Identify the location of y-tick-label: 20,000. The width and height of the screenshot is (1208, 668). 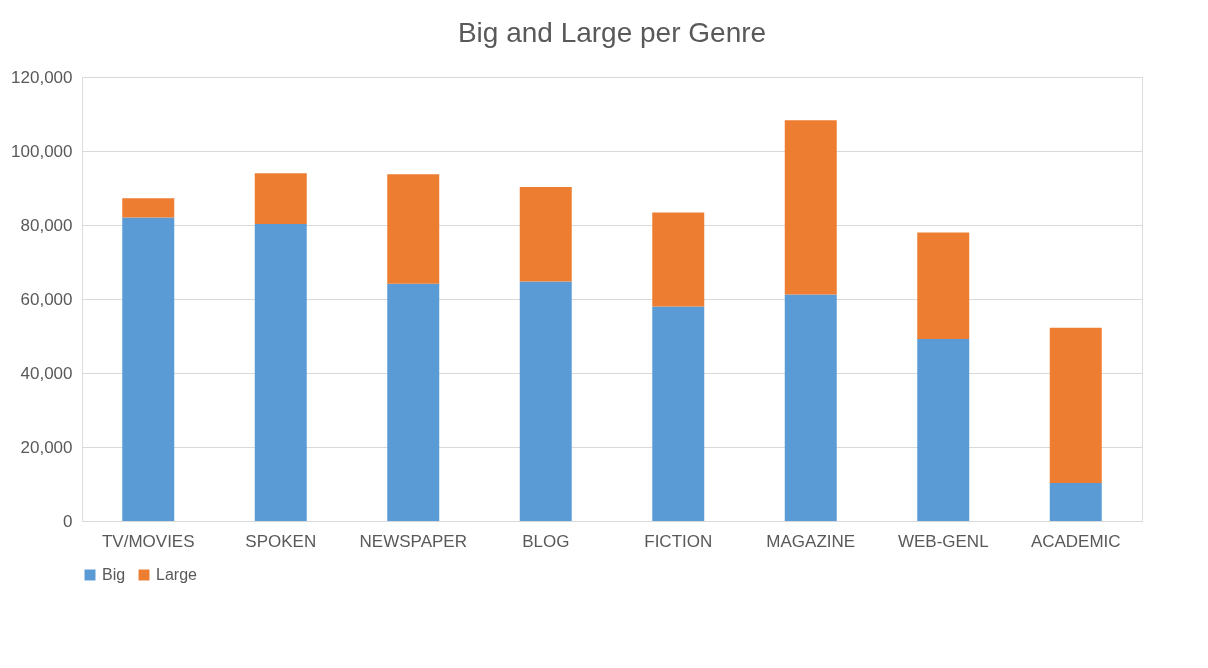
(46, 447).